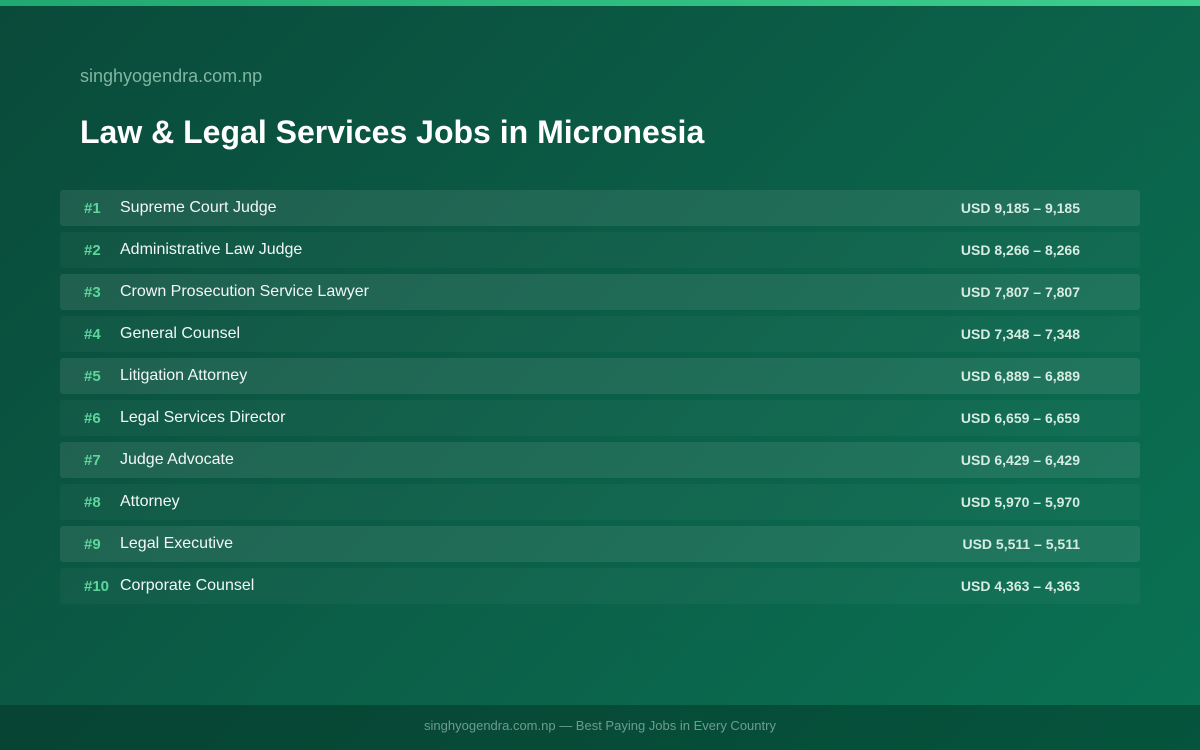 The height and width of the screenshot is (750, 1200). What do you see at coordinates (600, 208) in the screenshot?
I see `job-row: #1 Supreme Court Judge USD 9,185 – 9,185` at bounding box center [600, 208].